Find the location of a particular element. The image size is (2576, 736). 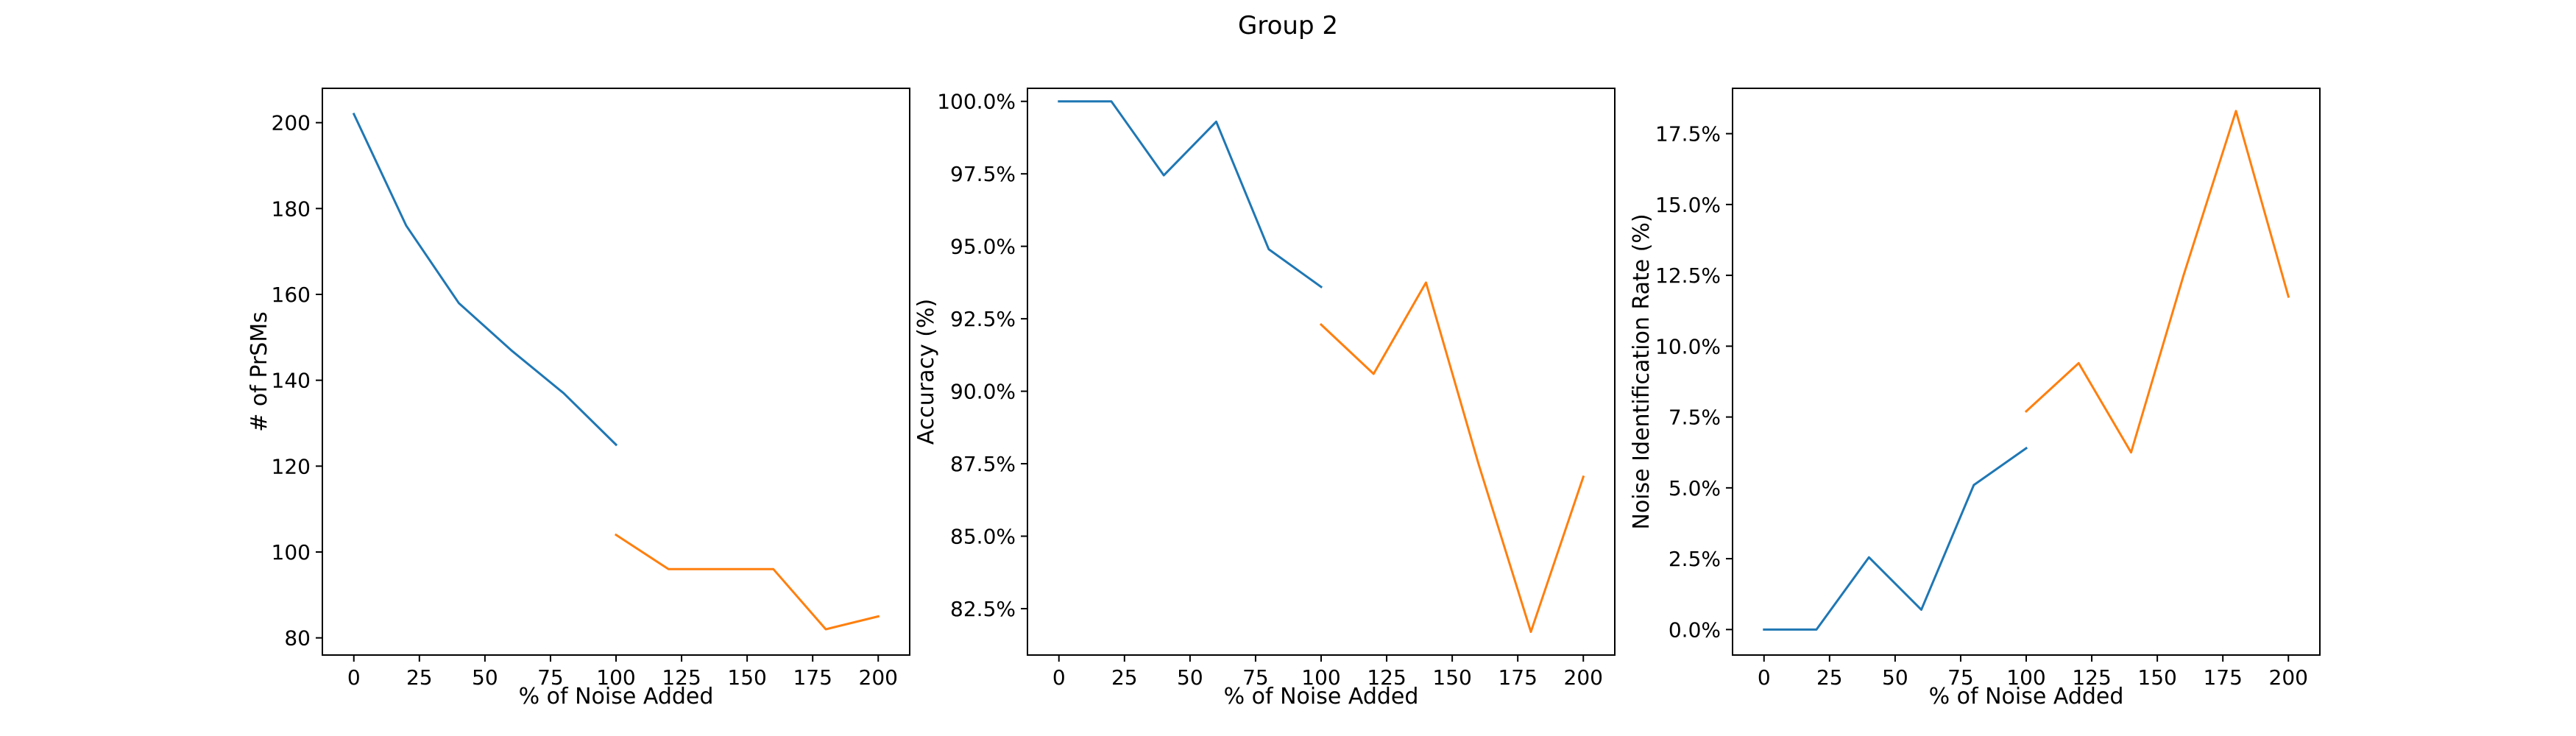

y-tick-label: 7.5% is located at coordinates (1695, 418).